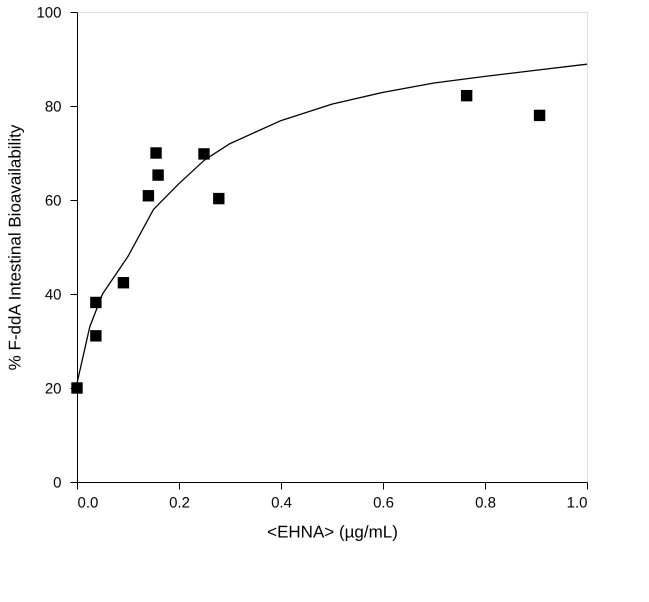 This screenshot has width=649, height=602. I want to click on y-tick-label: 0, so click(57, 483).